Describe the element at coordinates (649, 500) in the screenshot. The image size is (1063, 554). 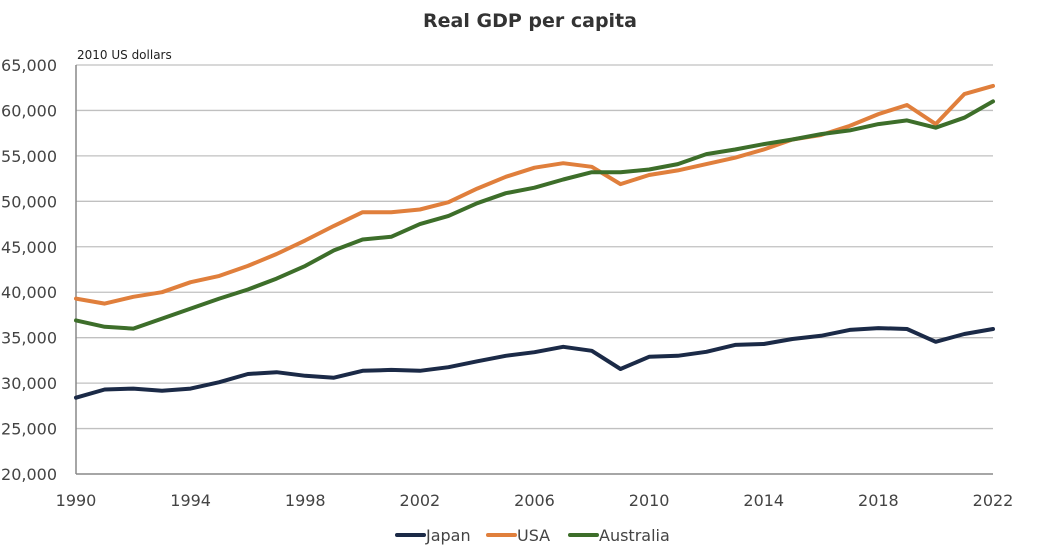
I see `x-tick-label: 2010` at that location.